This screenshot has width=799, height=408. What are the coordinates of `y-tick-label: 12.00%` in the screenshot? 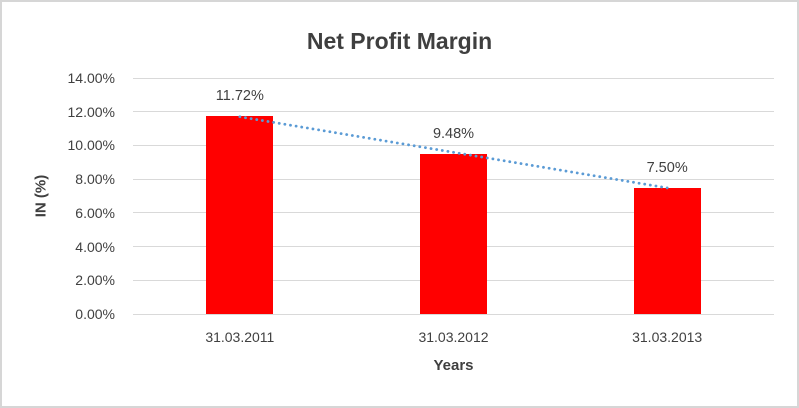 It's located at (91, 111).